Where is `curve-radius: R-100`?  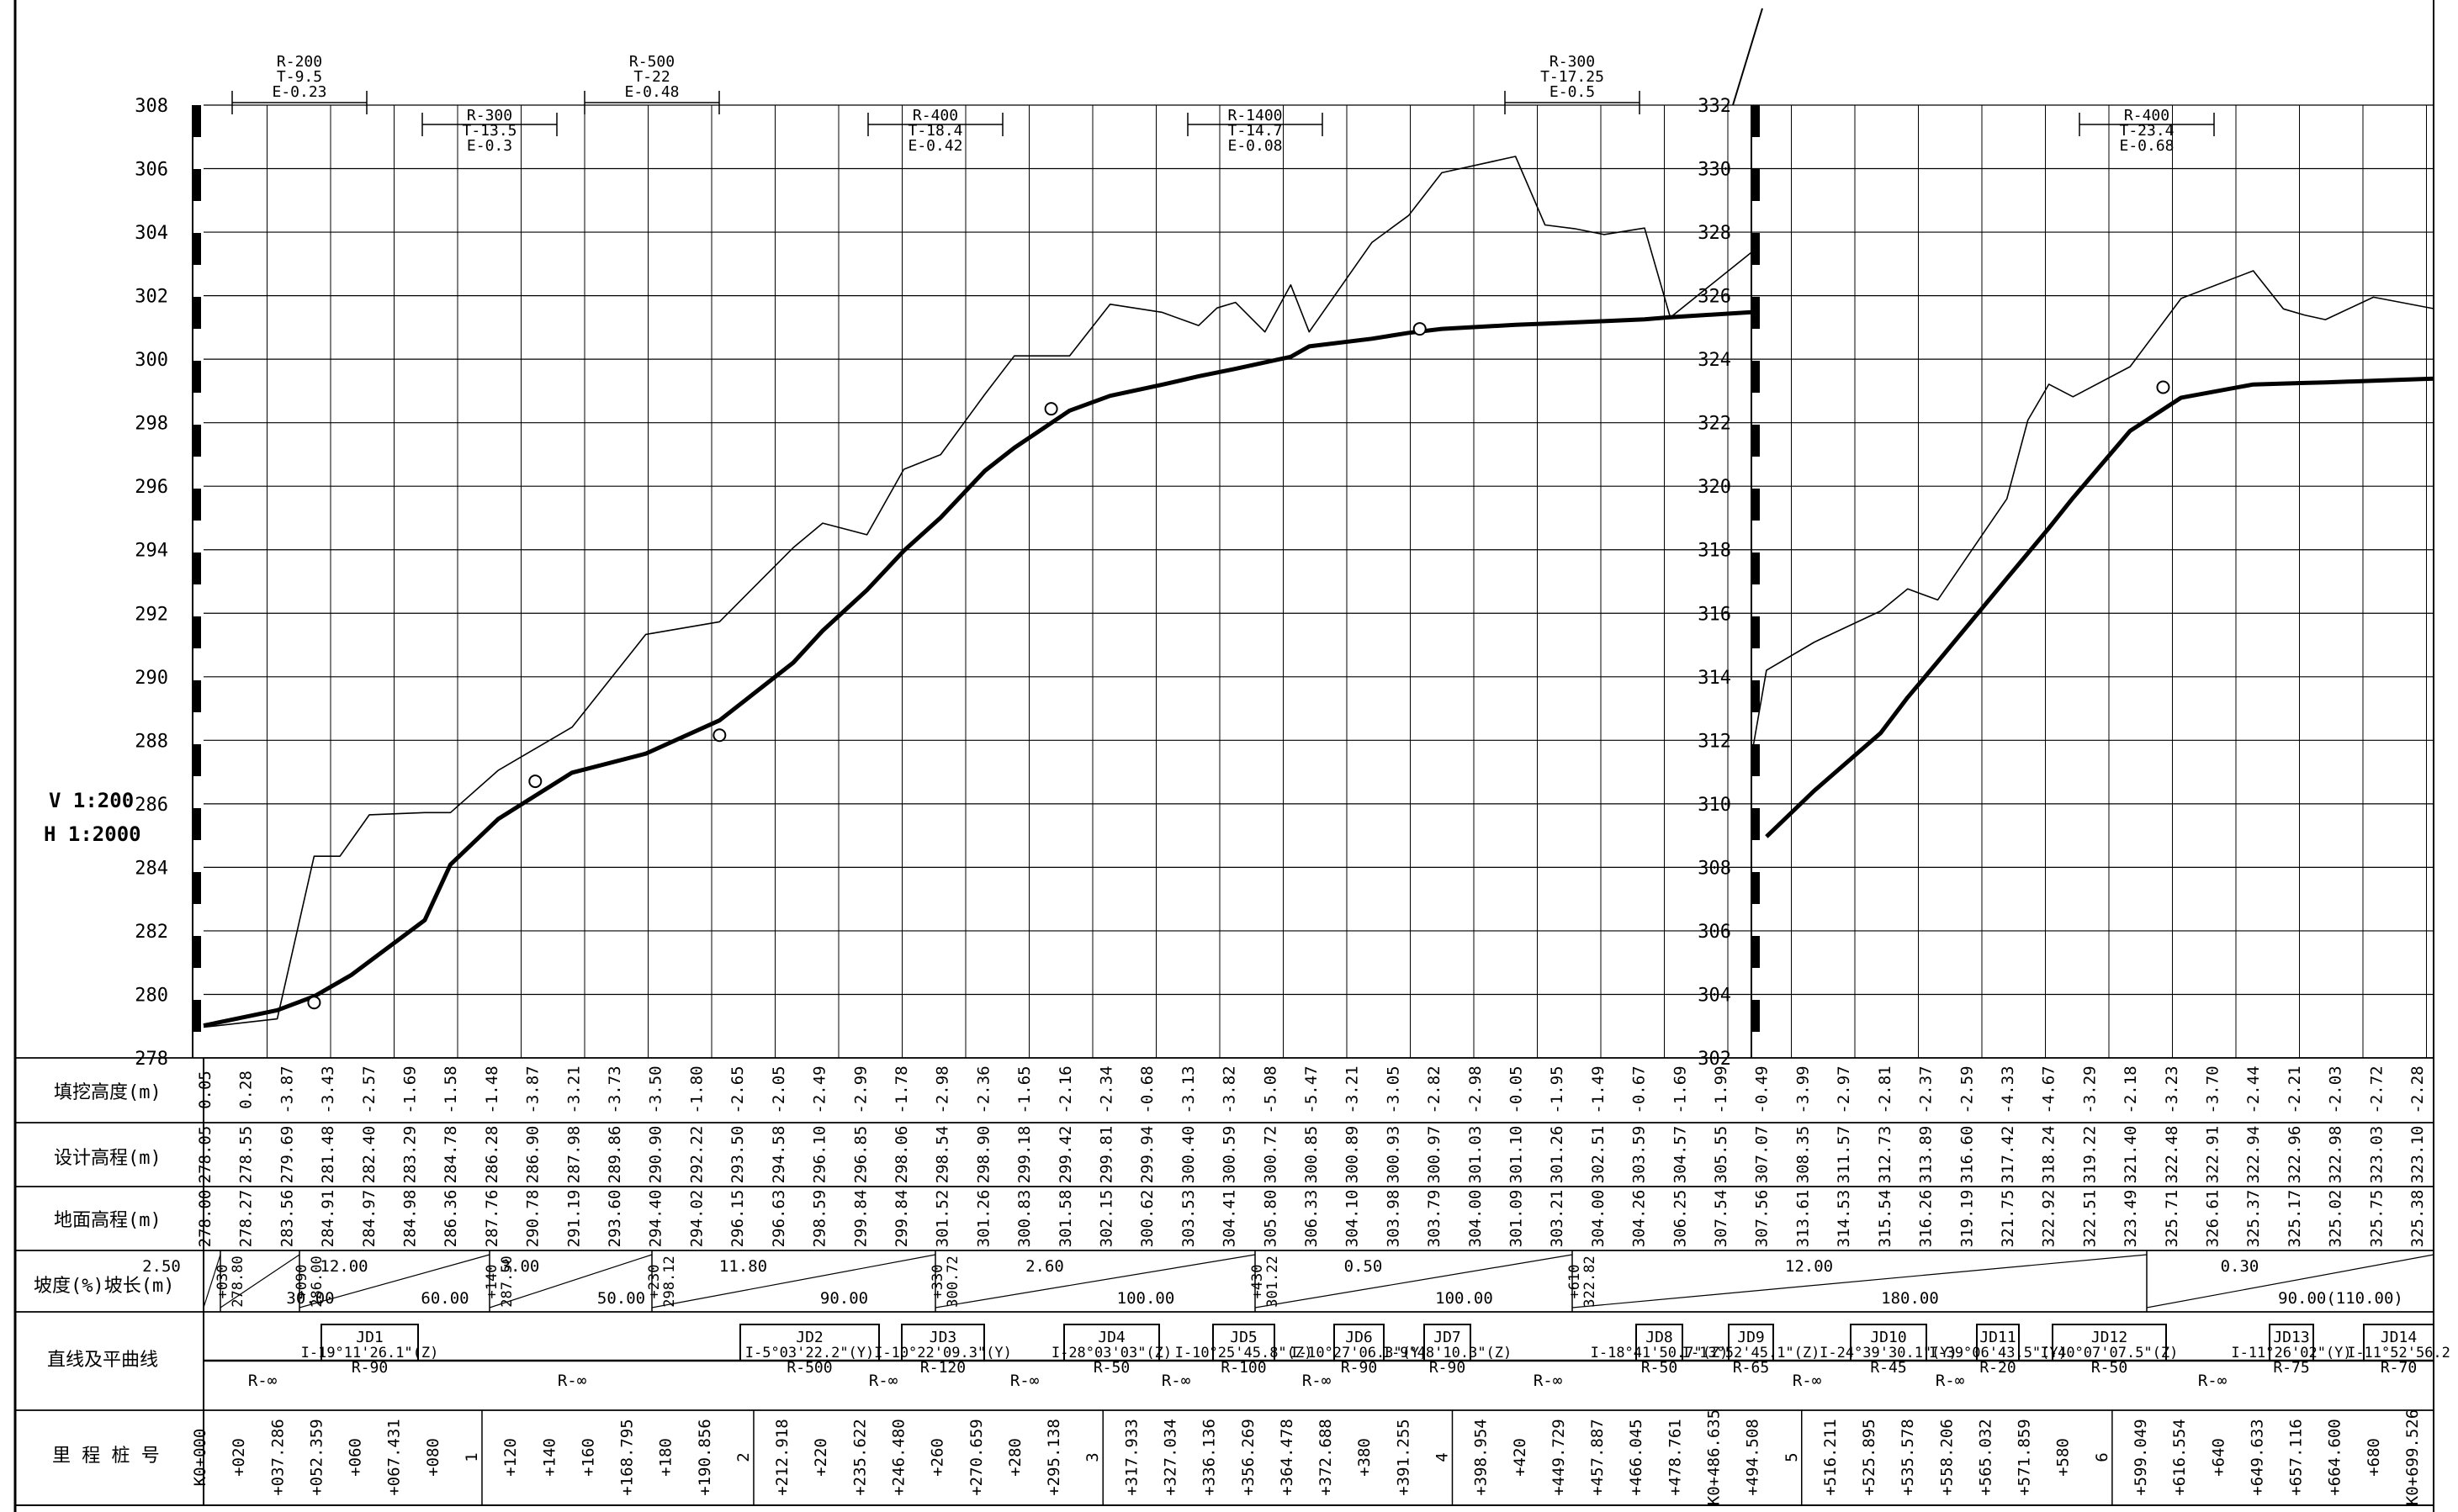 curve-radius: R-100 is located at coordinates (1243, 1368).